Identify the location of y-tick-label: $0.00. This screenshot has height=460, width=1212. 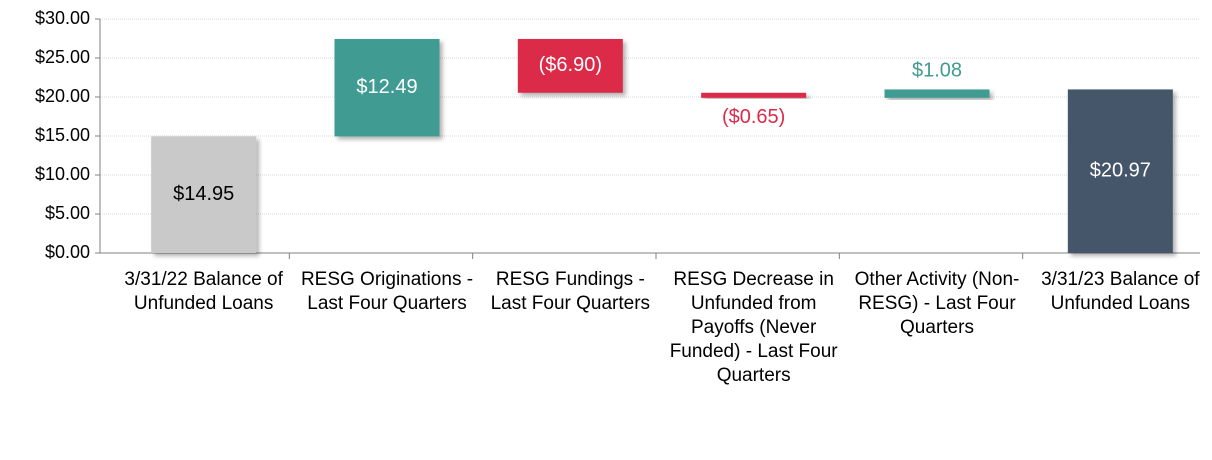
(67, 252).